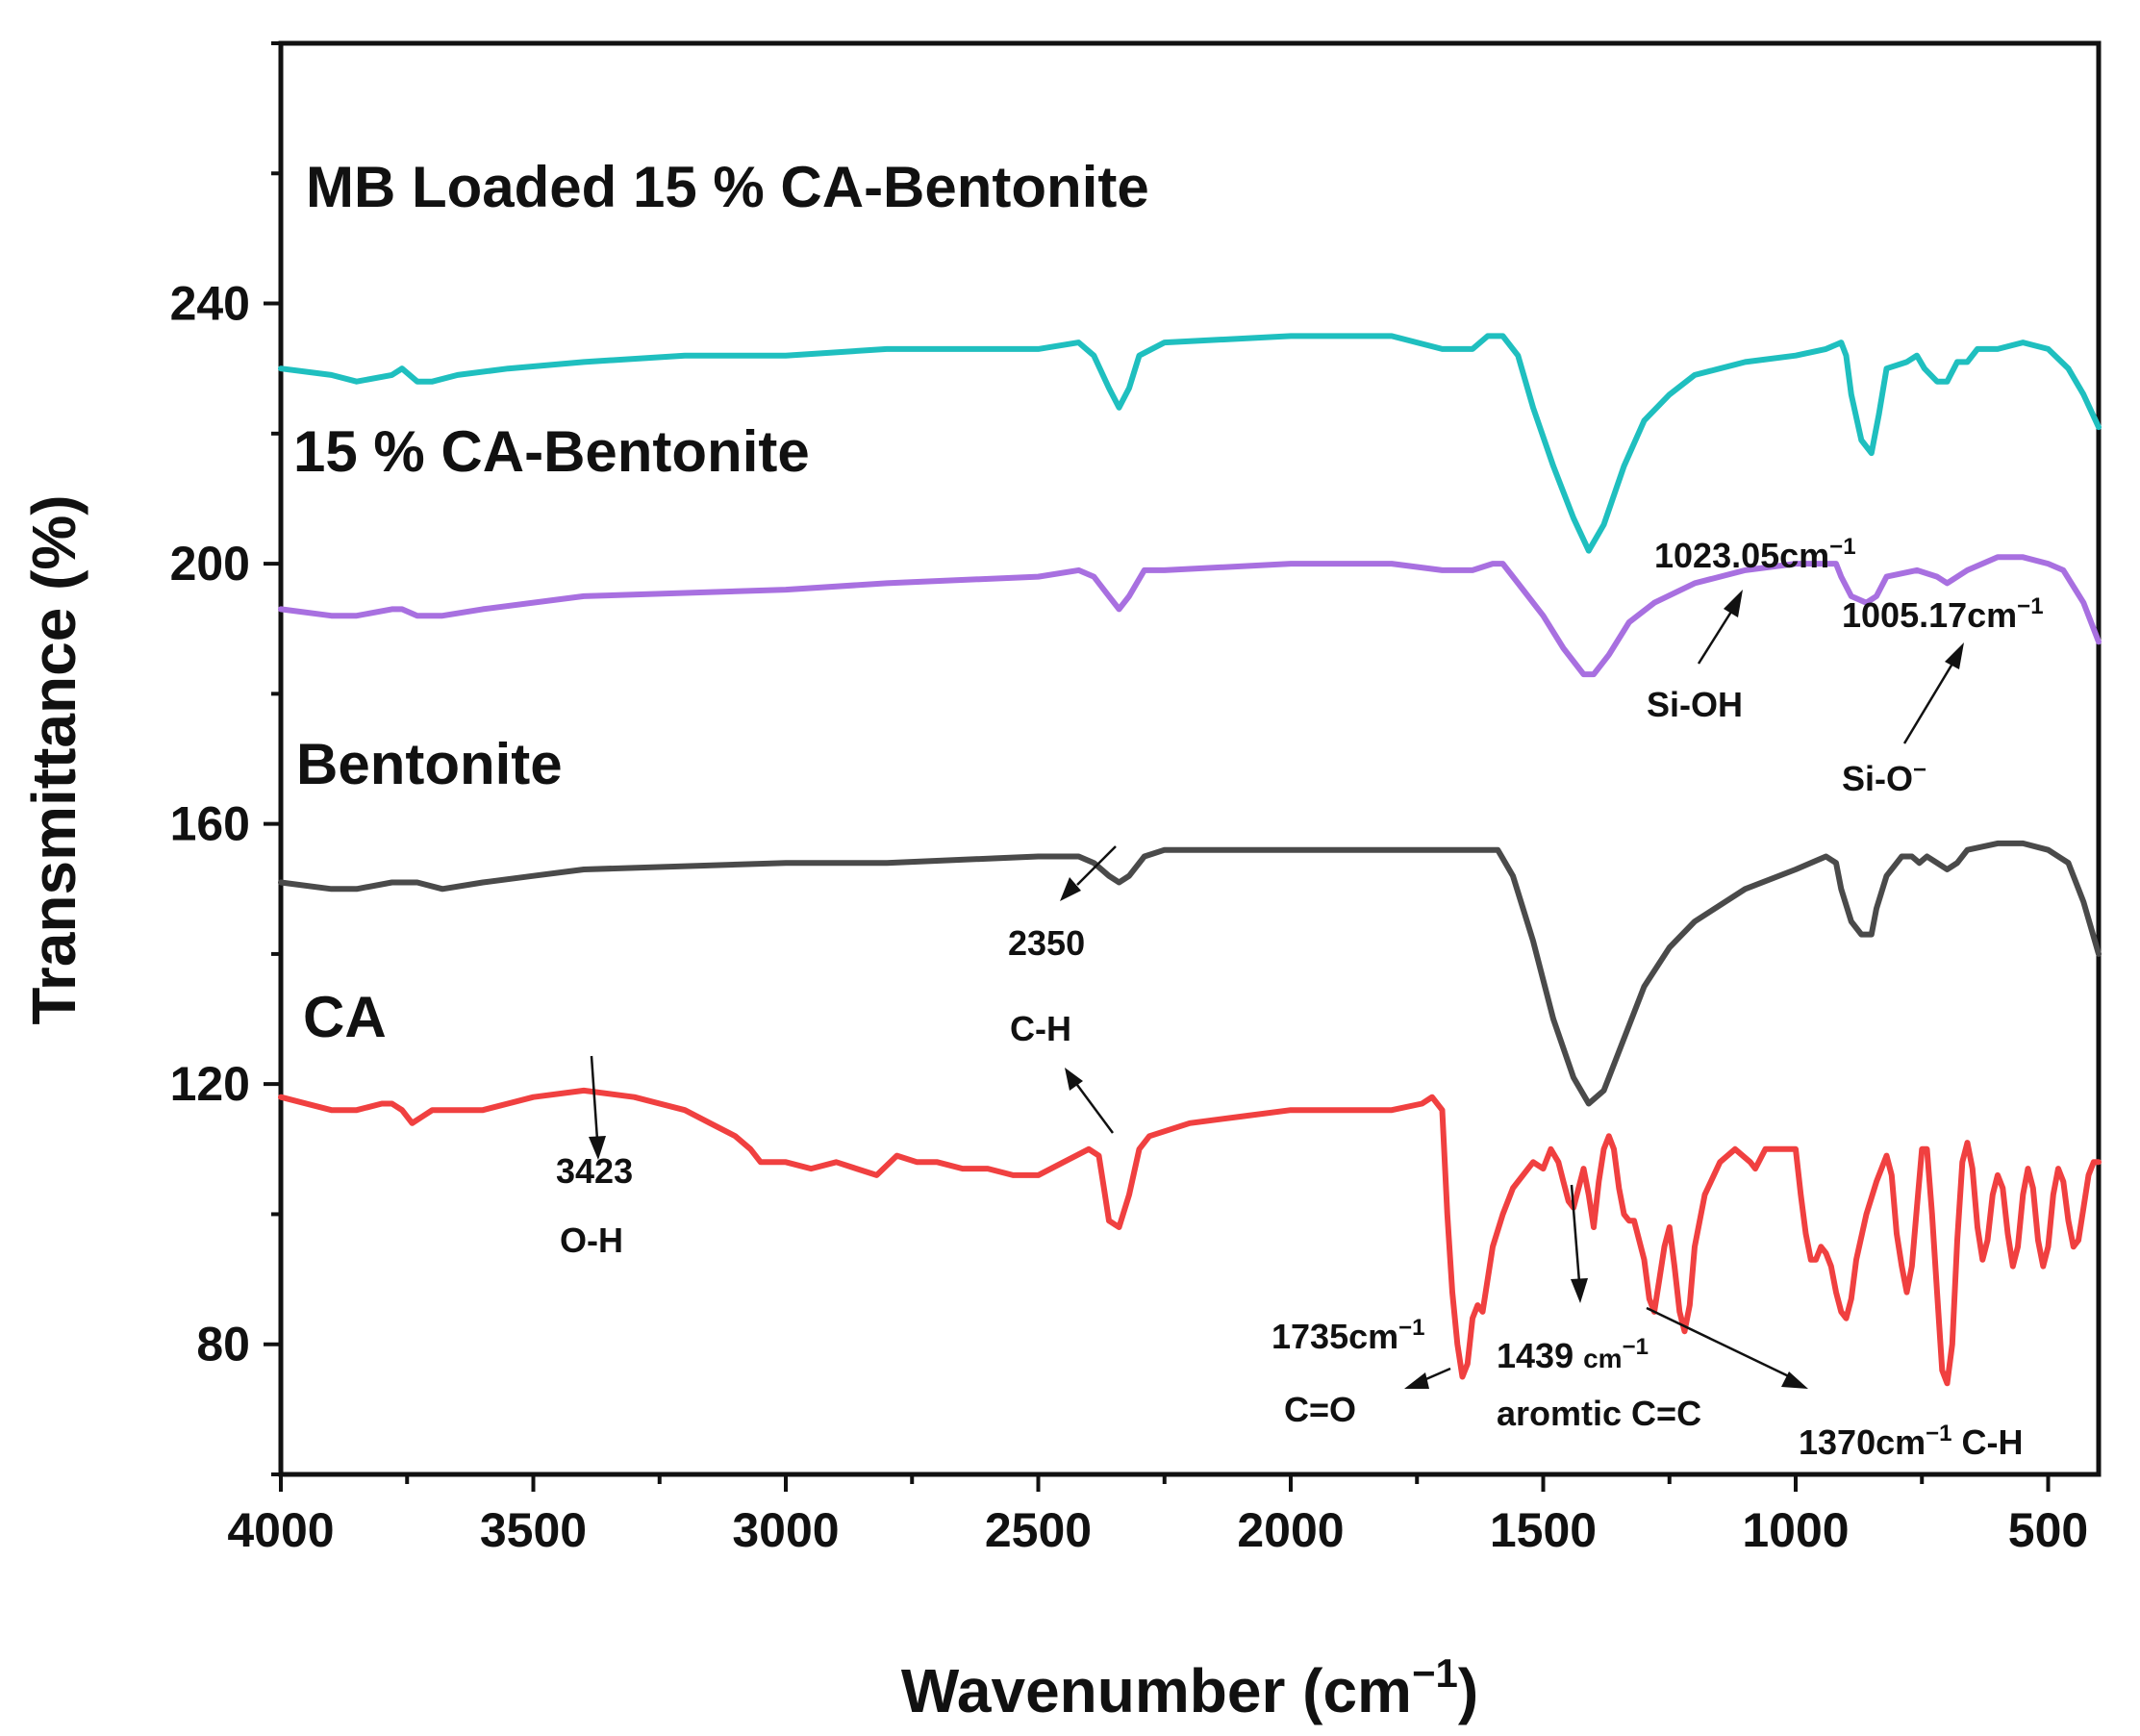  What do you see at coordinates (551, 451) in the screenshot?
I see `series-label-ca-bentonite: 15 % CA-Bentonite` at bounding box center [551, 451].